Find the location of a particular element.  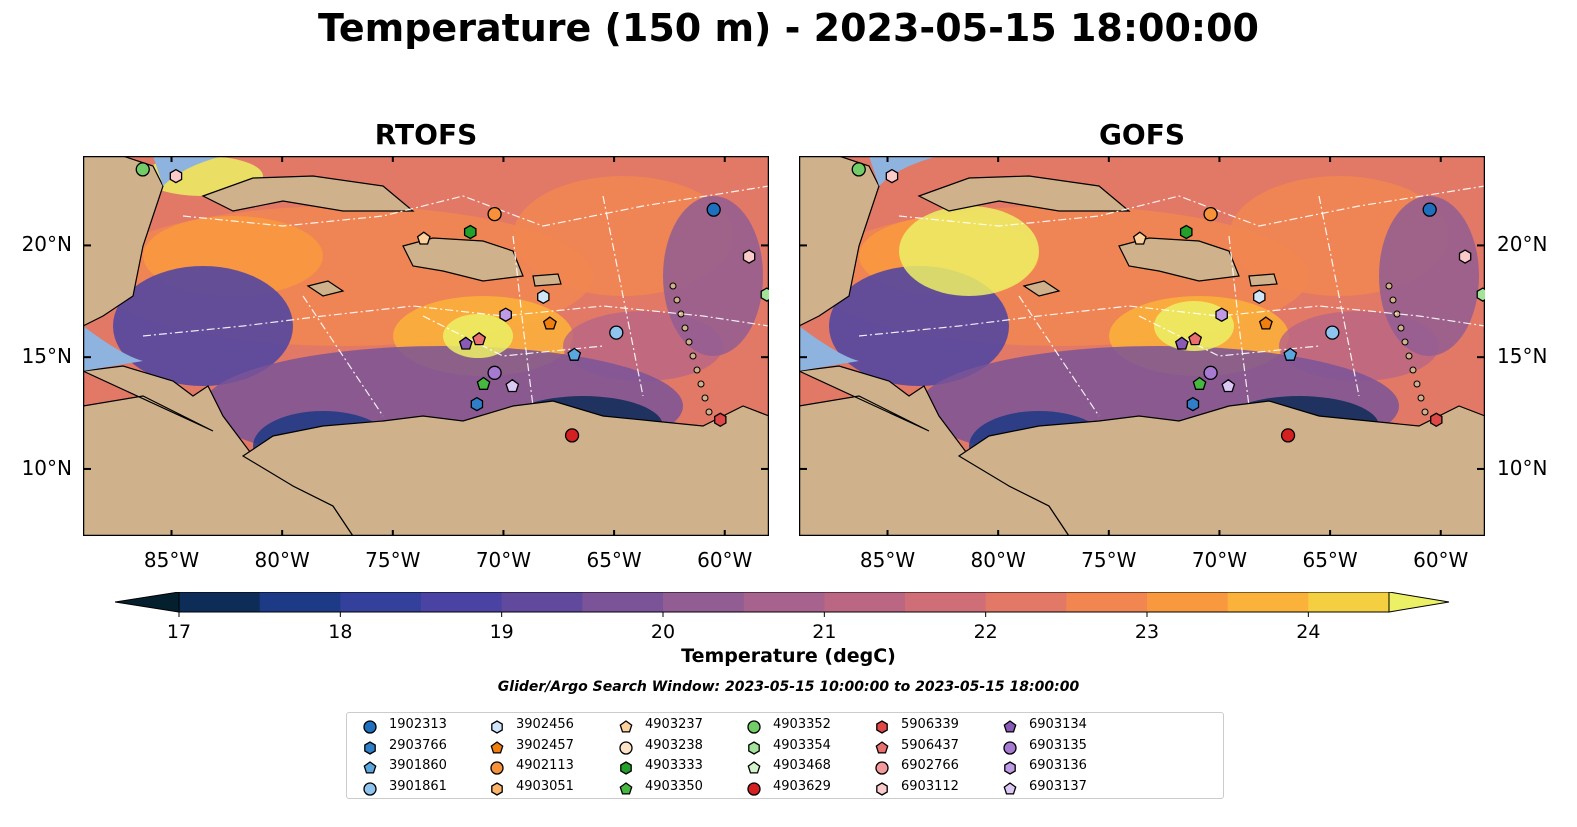

legend-label: 4903051 is located at coordinates (545, 786).